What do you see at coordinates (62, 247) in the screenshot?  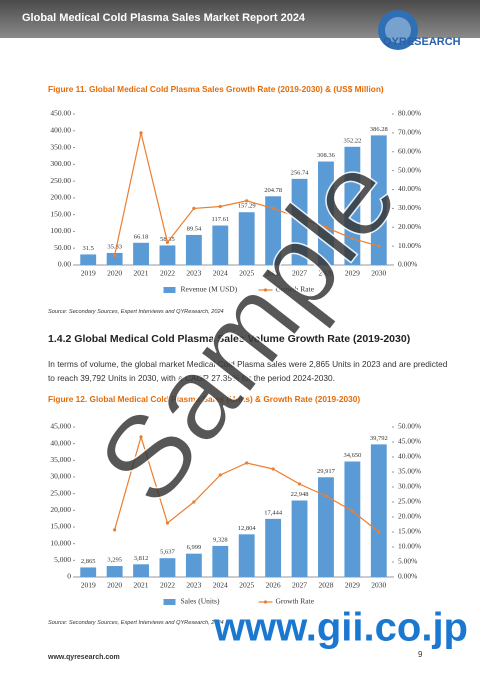 I see `y-tick-label: 50.00` at bounding box center [62, 247].